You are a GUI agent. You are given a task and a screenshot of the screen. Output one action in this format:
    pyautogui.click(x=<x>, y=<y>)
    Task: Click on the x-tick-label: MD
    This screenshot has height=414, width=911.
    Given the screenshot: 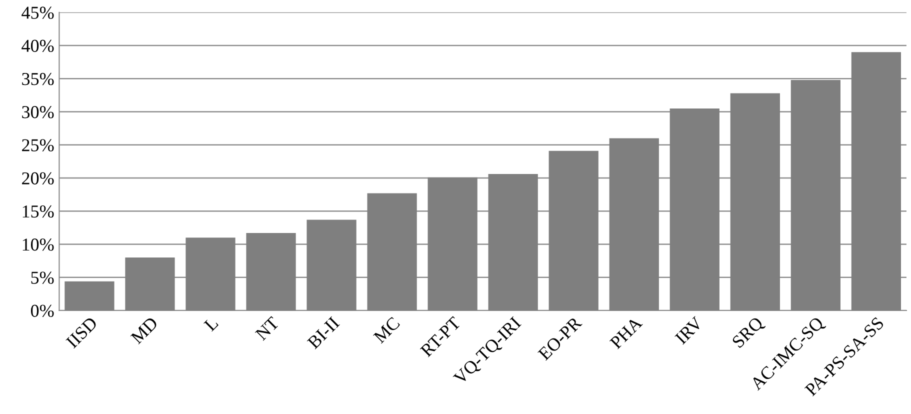 What is the action you would take?
    pyautogui.click(x=144, y=330)
    